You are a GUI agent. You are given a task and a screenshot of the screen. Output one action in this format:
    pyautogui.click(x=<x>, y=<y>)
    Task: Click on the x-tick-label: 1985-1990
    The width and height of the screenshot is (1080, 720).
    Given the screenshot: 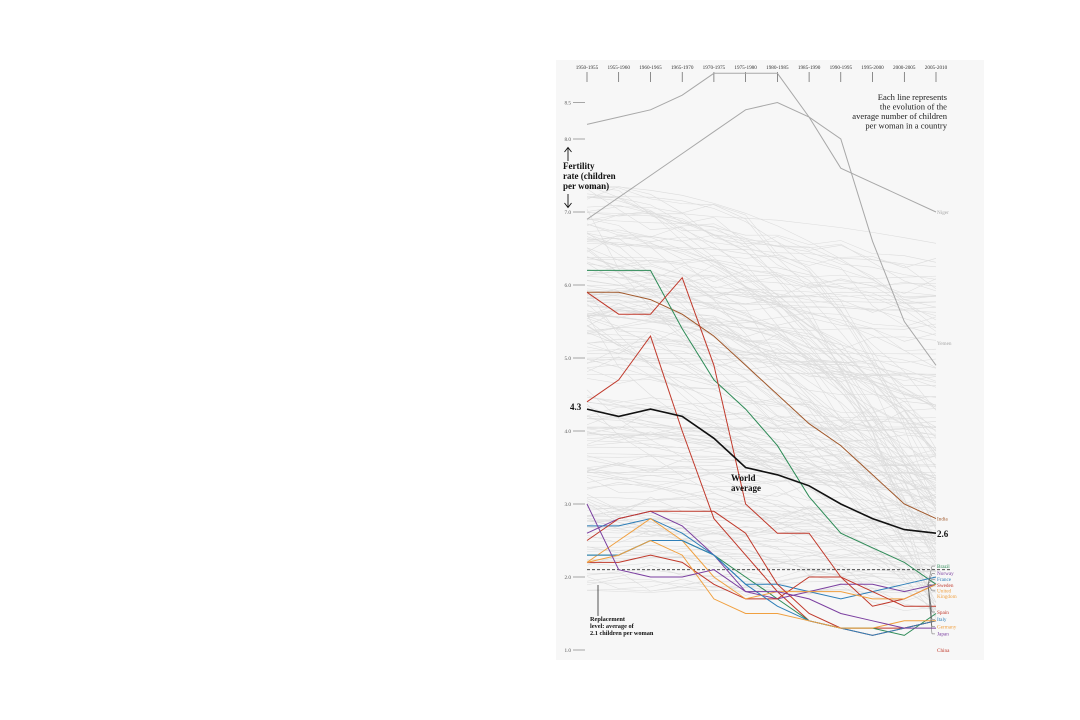 What is the action you would take?
    pyautogui.click(x=809, y=68)
    